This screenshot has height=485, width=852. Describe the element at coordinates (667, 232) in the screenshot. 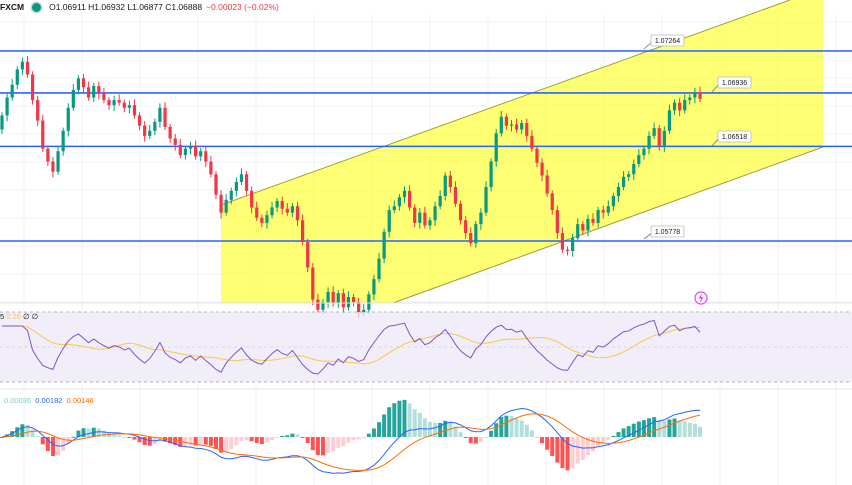

I see `tag-label: 1.05778` at that location.